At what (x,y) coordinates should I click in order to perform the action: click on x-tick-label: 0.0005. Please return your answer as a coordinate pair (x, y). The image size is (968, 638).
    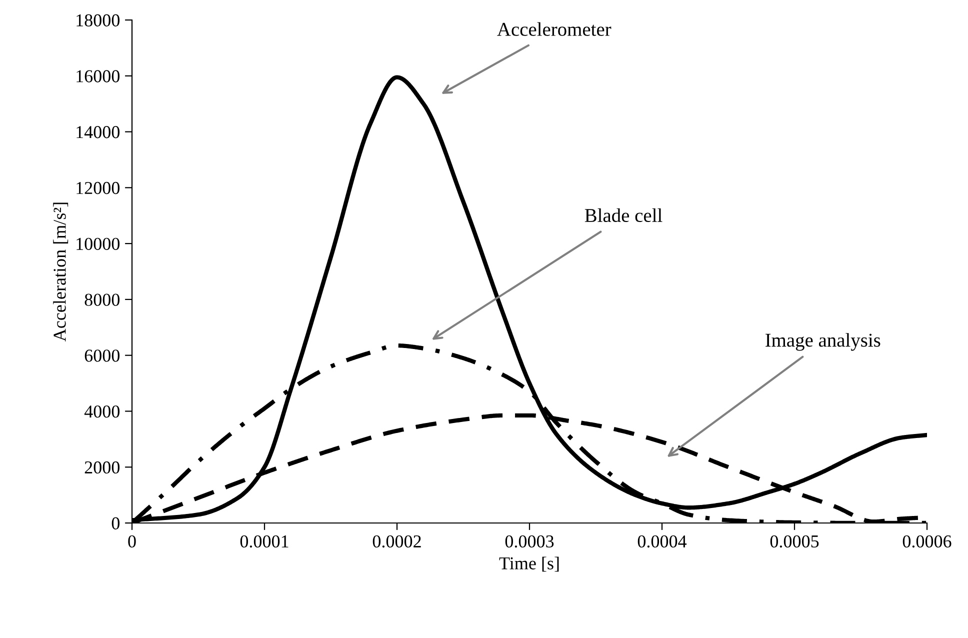
    Looking at the image, I should click on (794, 541).